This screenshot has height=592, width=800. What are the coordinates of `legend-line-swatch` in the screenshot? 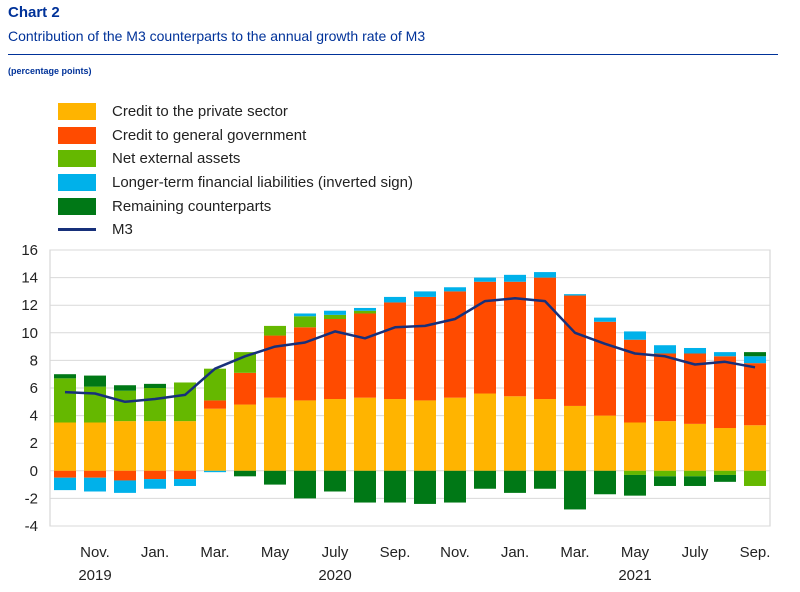 It's located at (77, 230).